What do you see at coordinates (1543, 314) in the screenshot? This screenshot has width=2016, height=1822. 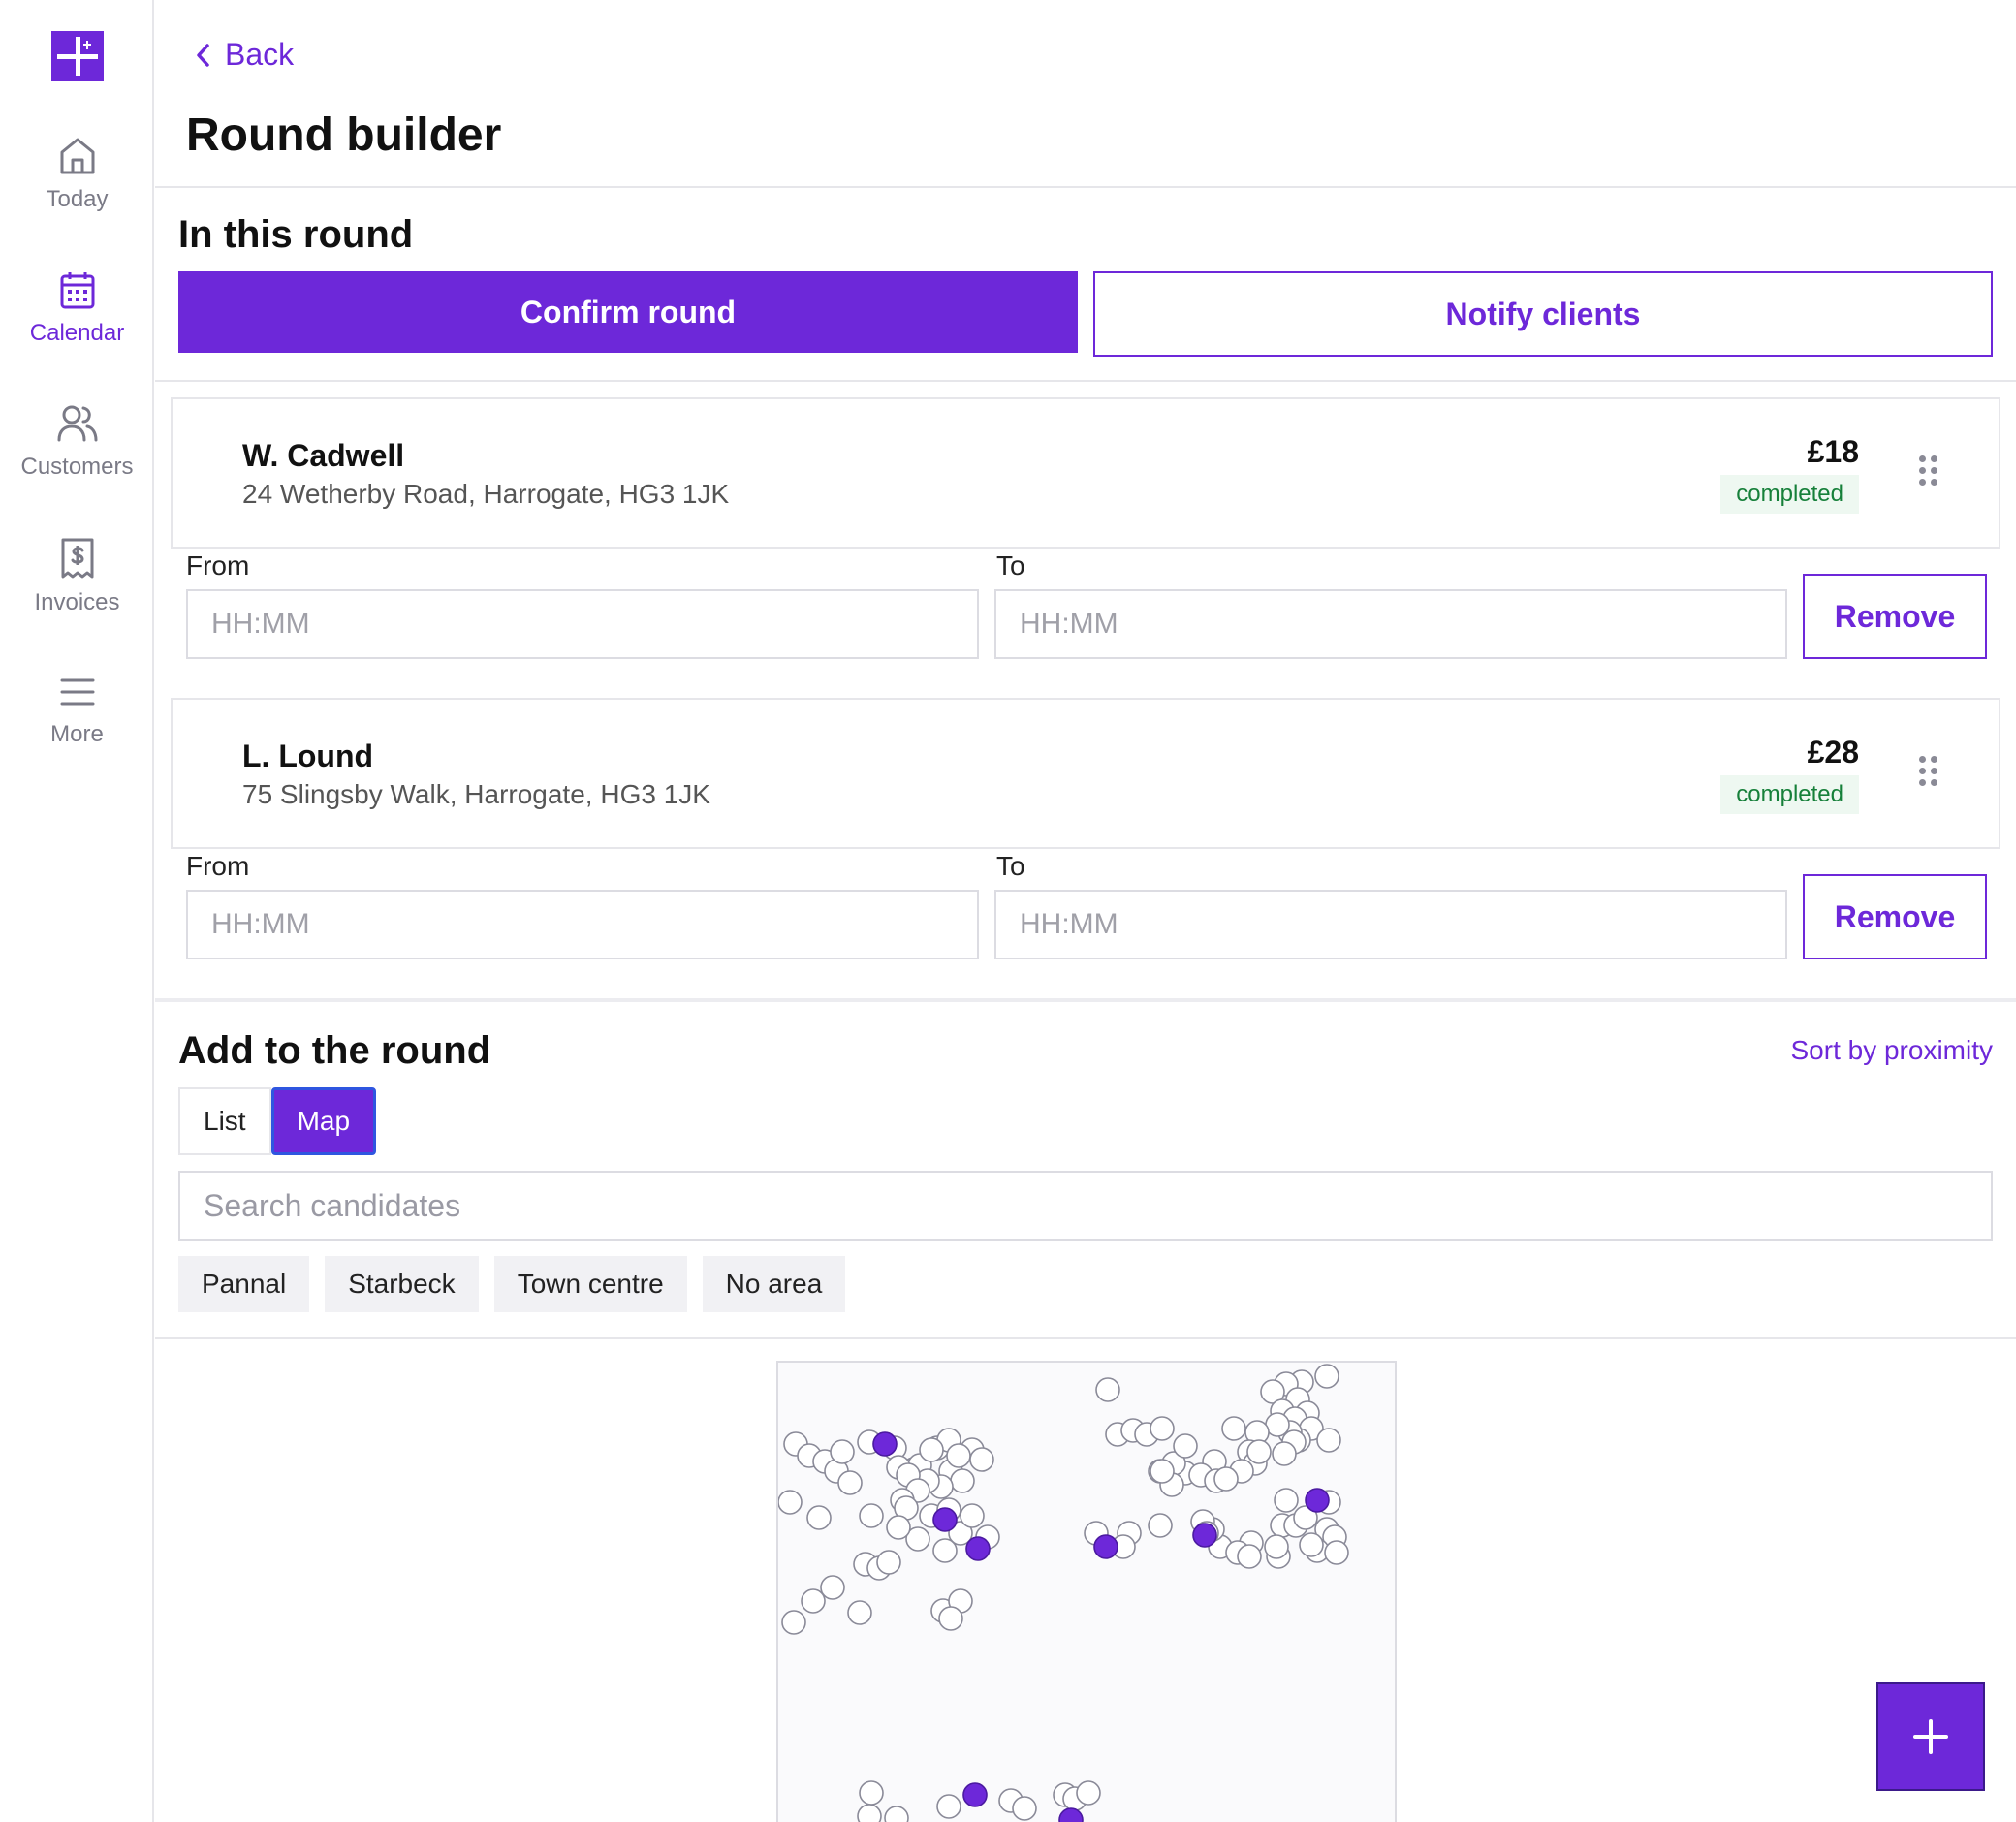 I see `notify-clients-button: Notify clients` at bounding box center [1543, 314].